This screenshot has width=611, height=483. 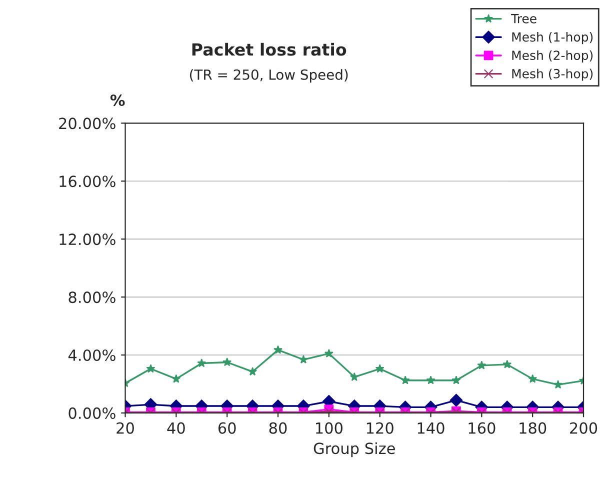 What do you see at coordinates (533, 428) in the screenshot?
I see `x-tick-label: 180` at bounding box center [533, 428].